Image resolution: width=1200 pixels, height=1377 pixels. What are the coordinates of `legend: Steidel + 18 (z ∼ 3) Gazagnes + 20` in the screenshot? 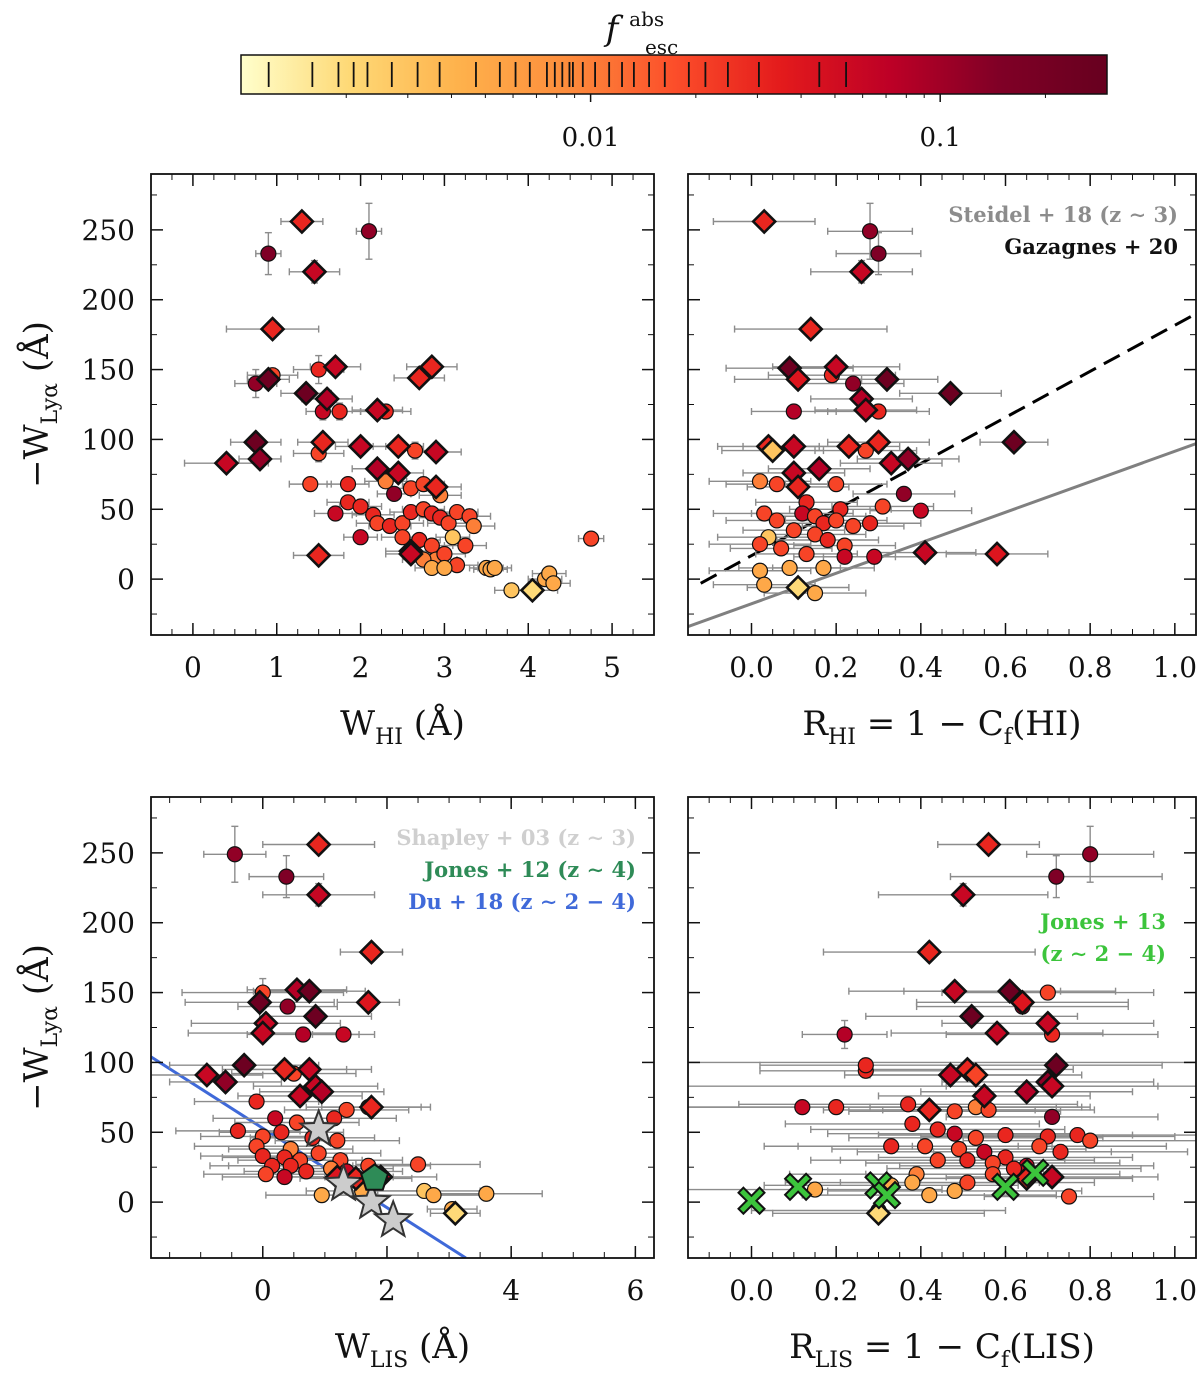 It's located at (1063, 230).